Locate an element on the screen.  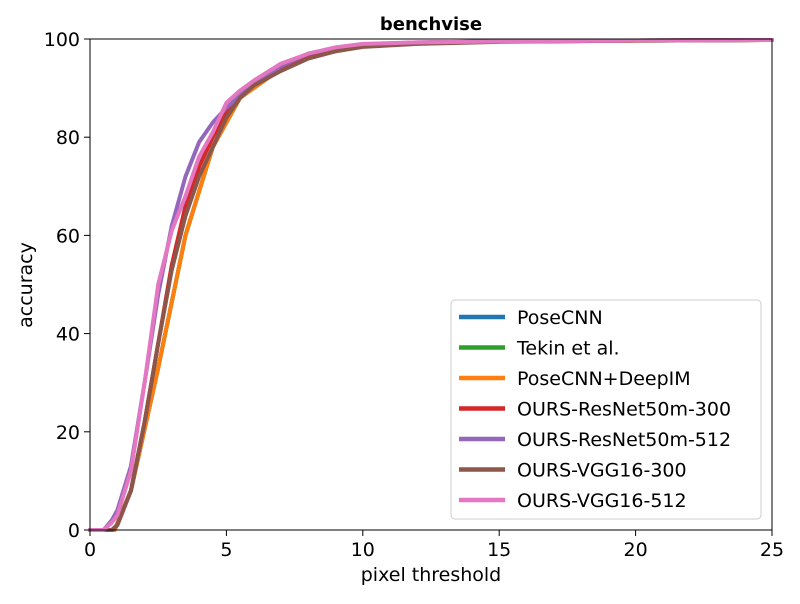
y-tick-label-4: 80 is located at coordinates (68, 138).